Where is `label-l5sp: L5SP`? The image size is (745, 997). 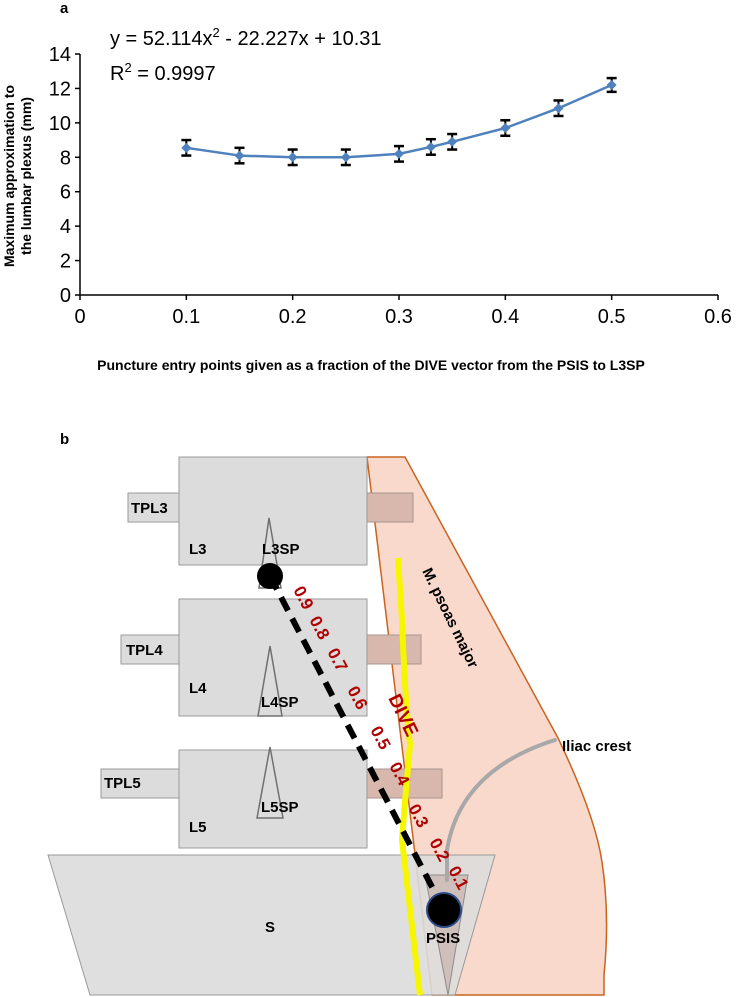 label-l5sp: L5SP is located at coordinates (280, 807).